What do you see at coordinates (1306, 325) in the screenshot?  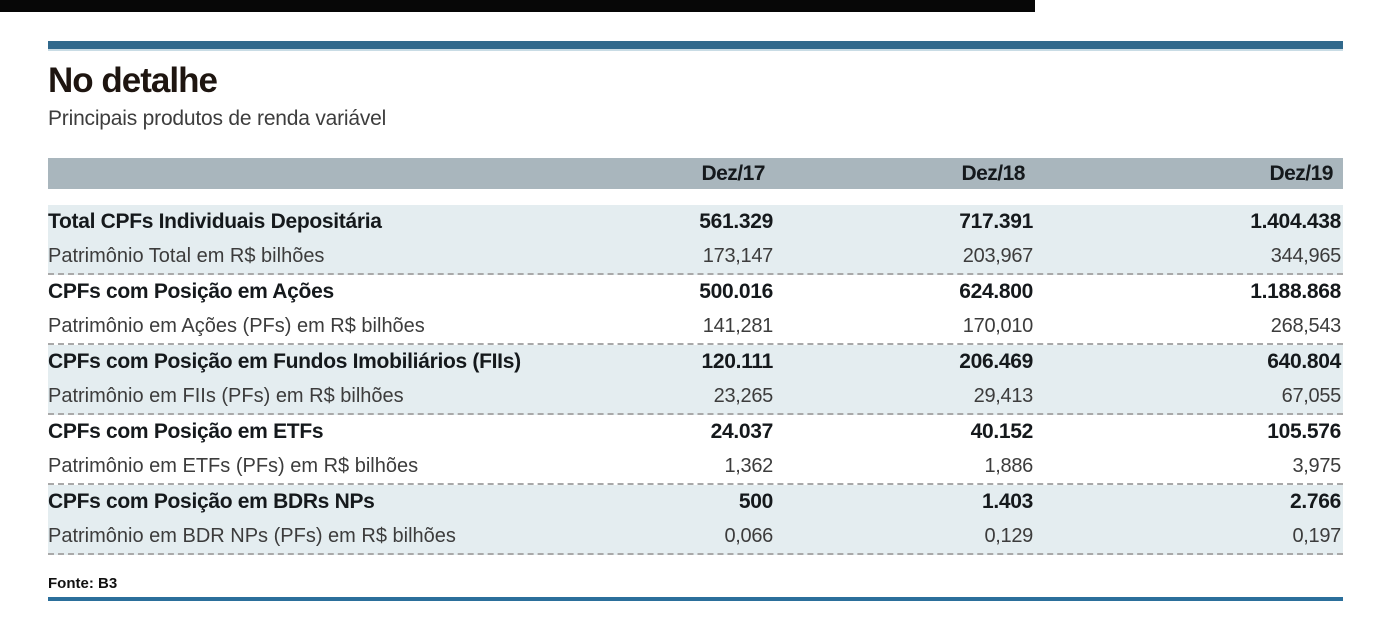 I see `cell-dez19: 268,543` at bounding box center [1306, 325].